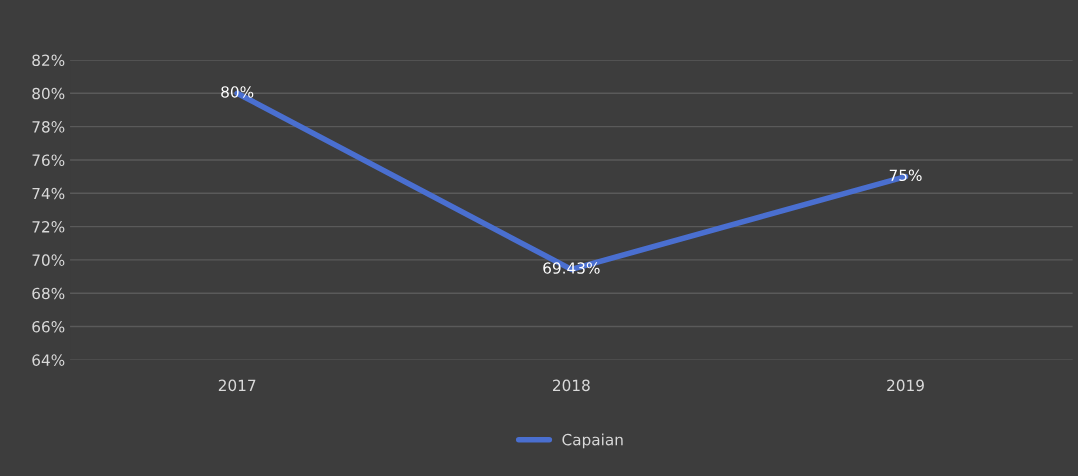 The height and width of the screenshot is (476, 1078). What do you see at coordinates (48, 160) in the screenshot?
I see `y-tick-label: 76%` at bounding box center [48, 160].